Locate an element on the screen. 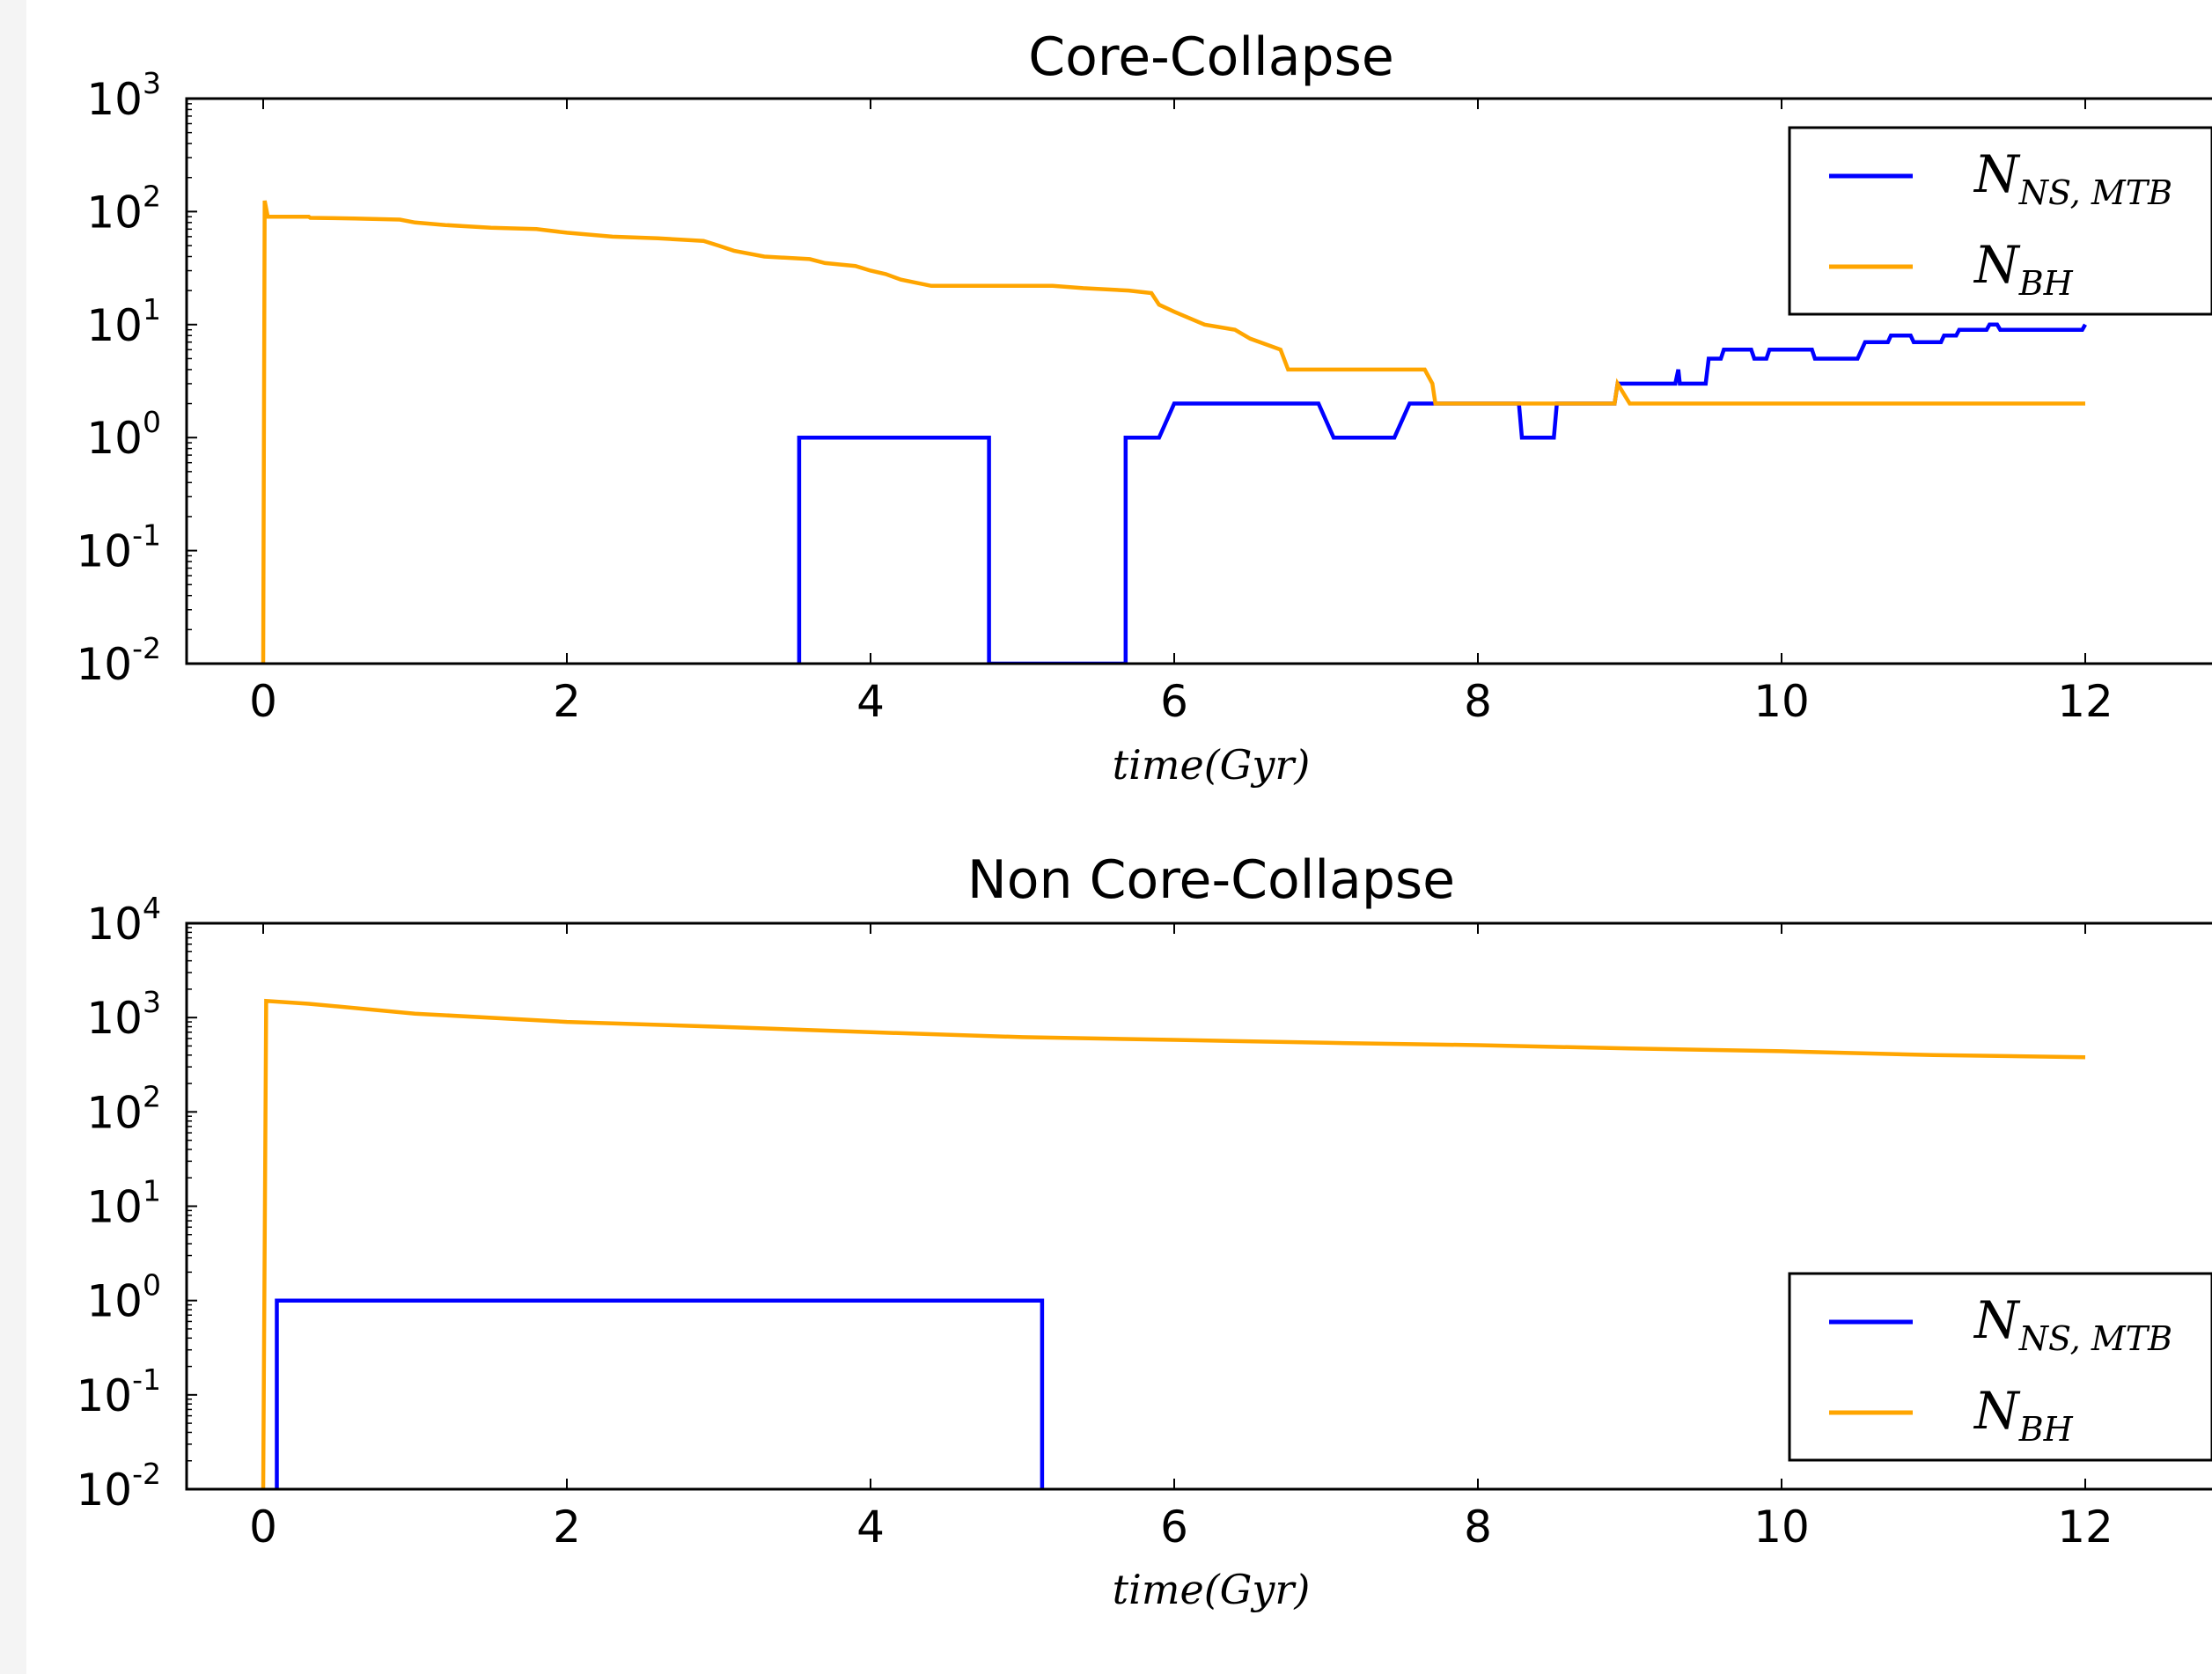  y-tick-label: 10⁴ is located at coordinates (124, 920).